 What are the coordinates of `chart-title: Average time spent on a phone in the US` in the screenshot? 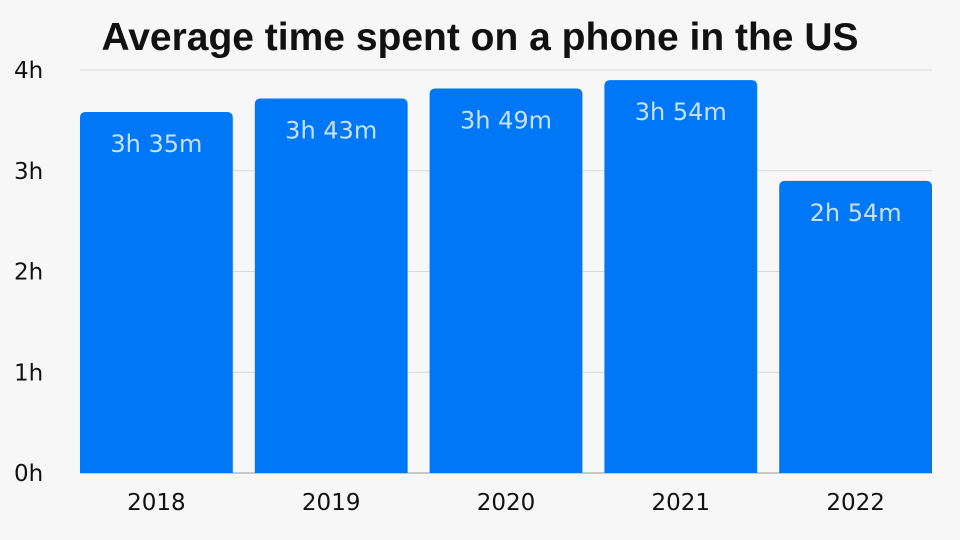 It's located at (479, 37).